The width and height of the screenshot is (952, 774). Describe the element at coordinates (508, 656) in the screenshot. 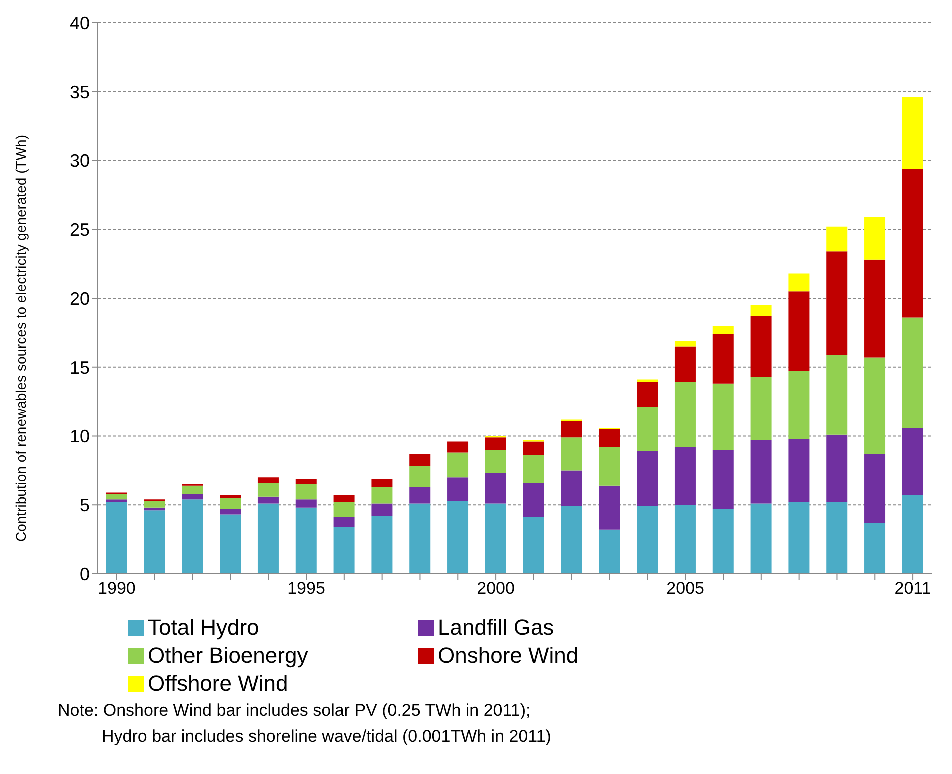

I see `legend-label: Onshore Wind` at that location.